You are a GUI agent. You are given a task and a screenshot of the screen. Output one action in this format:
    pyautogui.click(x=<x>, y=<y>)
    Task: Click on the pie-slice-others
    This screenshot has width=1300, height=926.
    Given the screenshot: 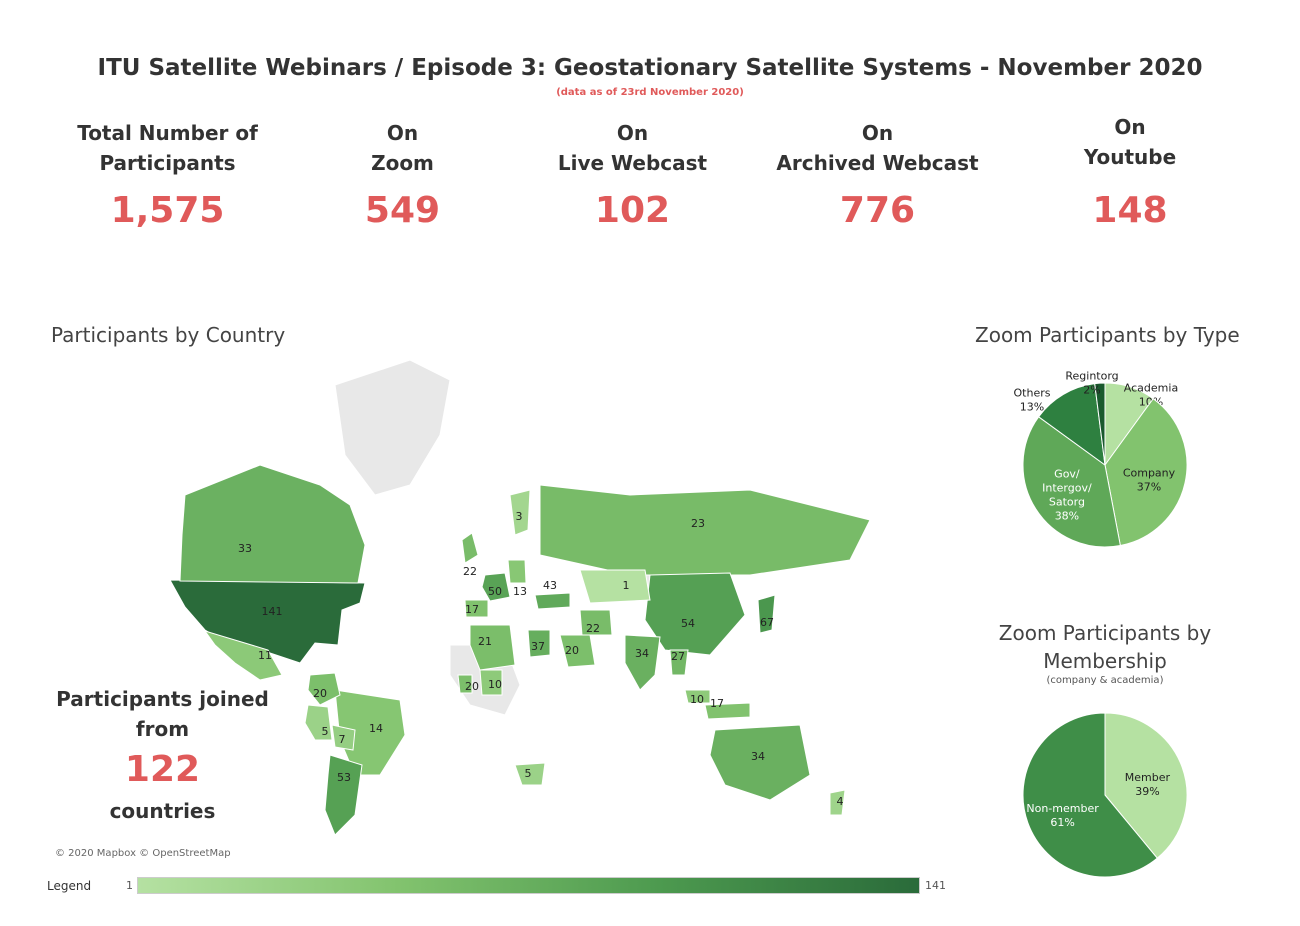 What is the action you would take?
    pyautogui.click(x=1071, y=425)
    